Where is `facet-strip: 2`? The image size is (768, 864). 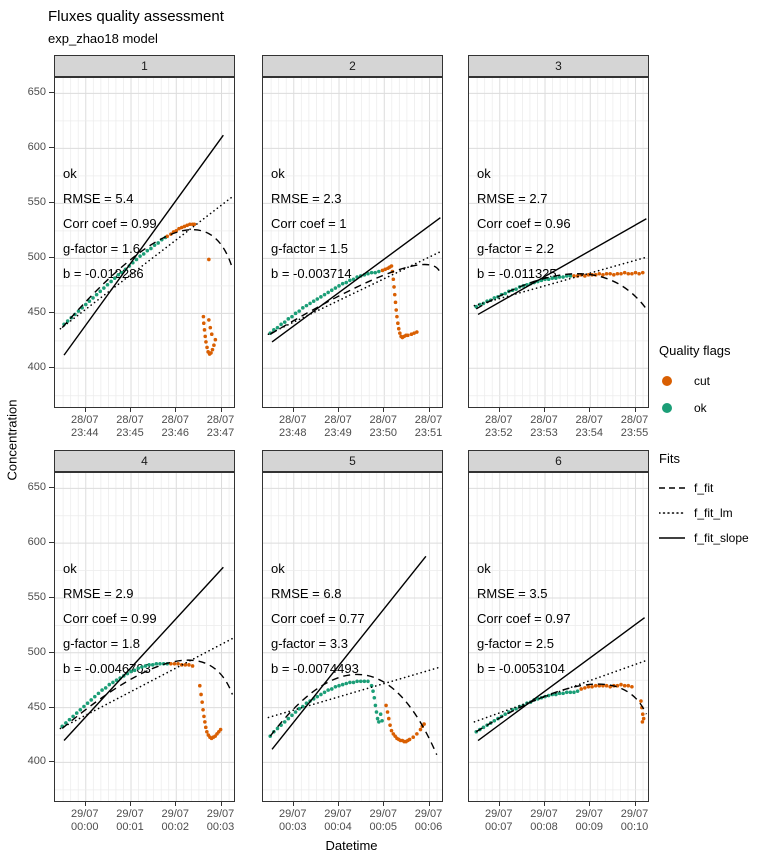 facet-strip: 2 is located at coordinates (352, 66).